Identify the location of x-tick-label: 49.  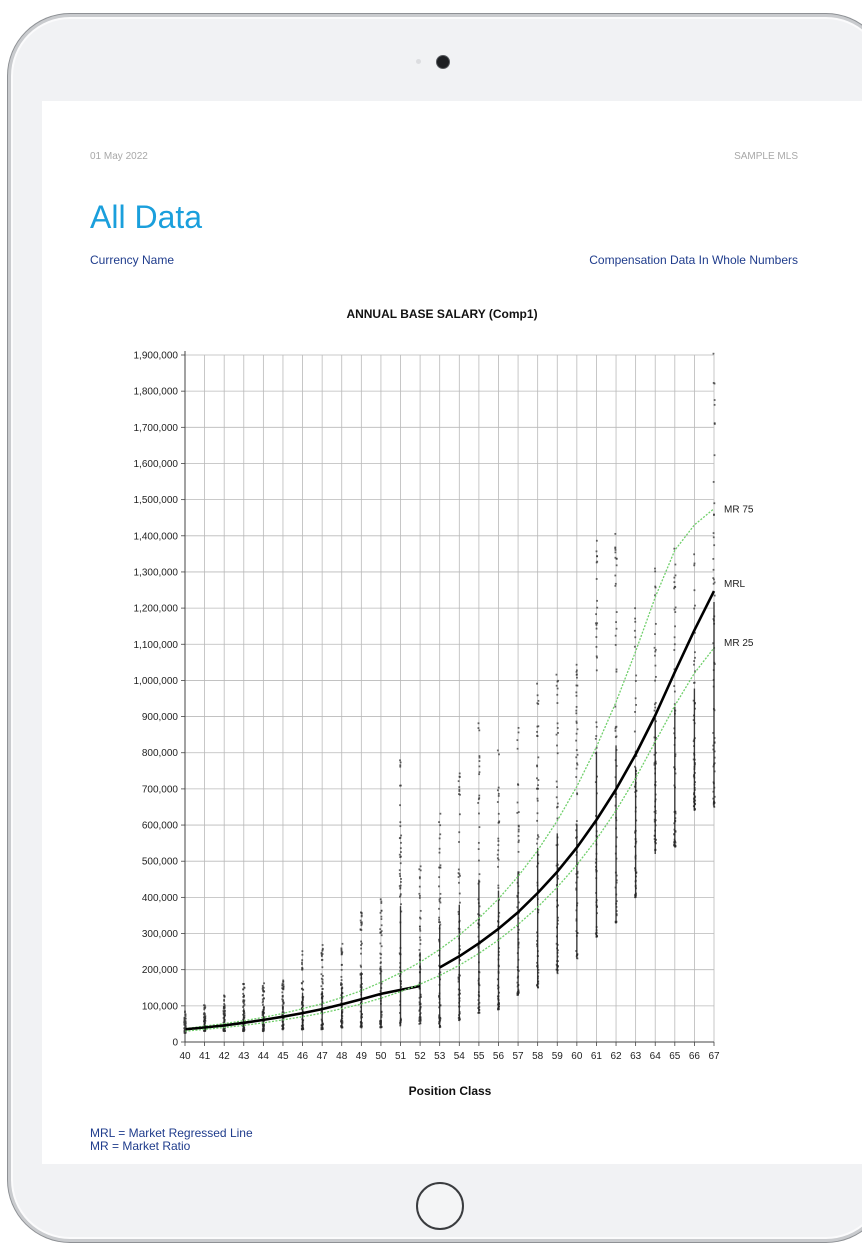
(362, 1056).